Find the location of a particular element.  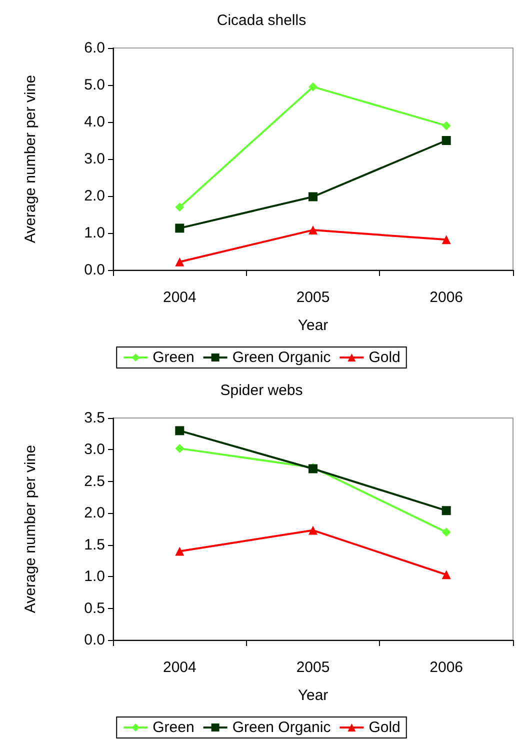

y-tick-label: 4.0 is located at coordinates (94, 122).